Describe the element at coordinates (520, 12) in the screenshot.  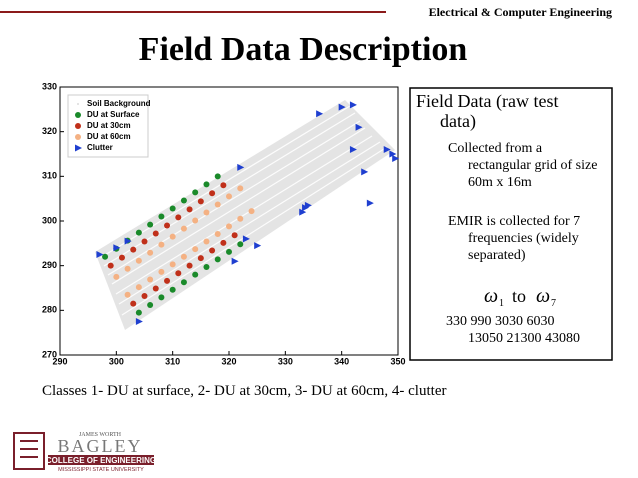
I see `header-department: Electrical & Computer Engineering` at that location.